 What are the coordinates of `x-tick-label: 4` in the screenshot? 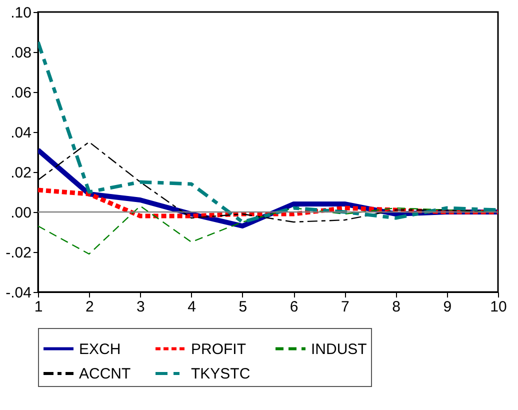 It's located at (192, 307).